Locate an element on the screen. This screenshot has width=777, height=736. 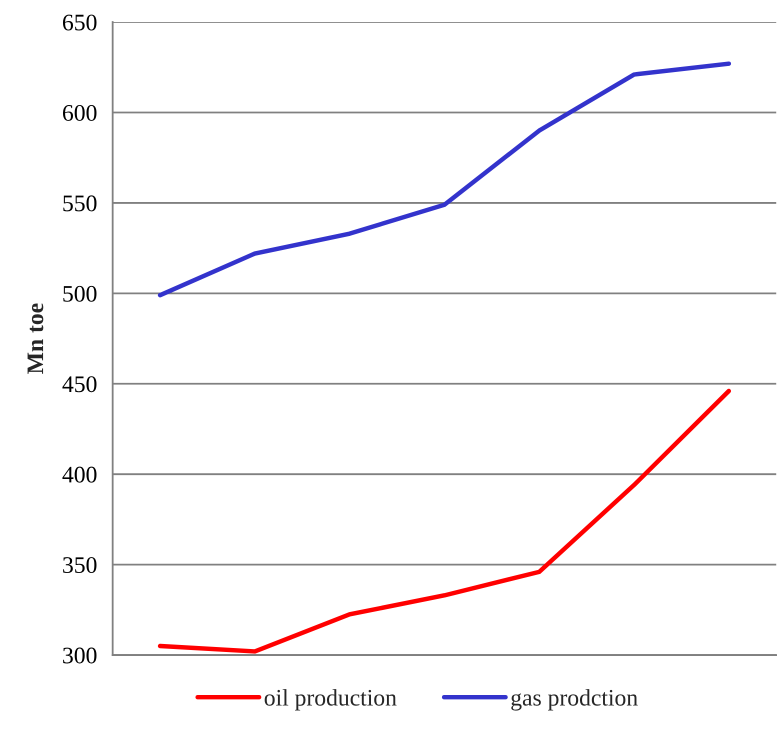
y-tick-label: 650 is located at coordinates (79, 22).